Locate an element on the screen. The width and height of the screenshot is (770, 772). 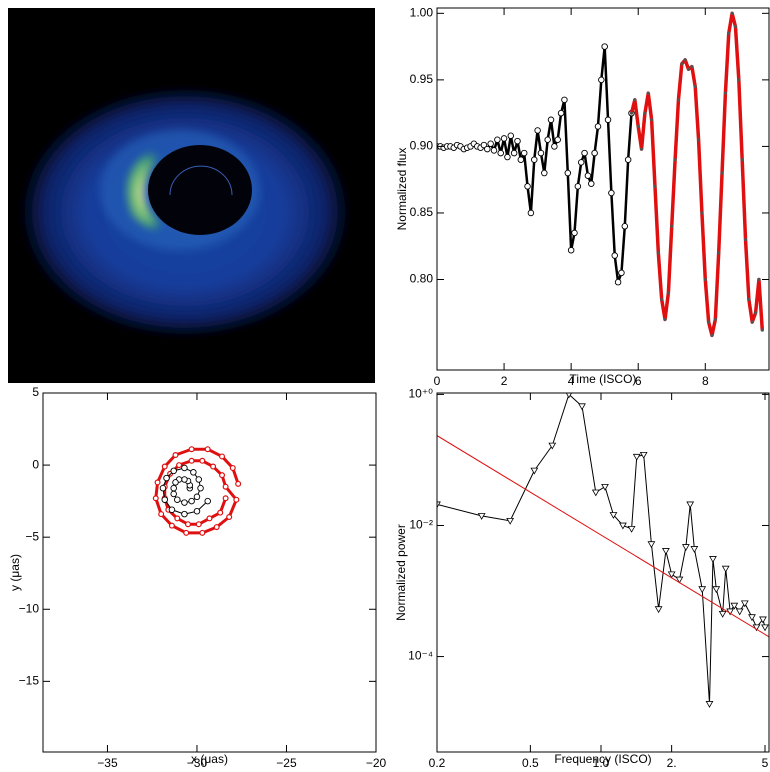
y-tick-label: 10⁺⁰ is located at coordinates (421, 394).